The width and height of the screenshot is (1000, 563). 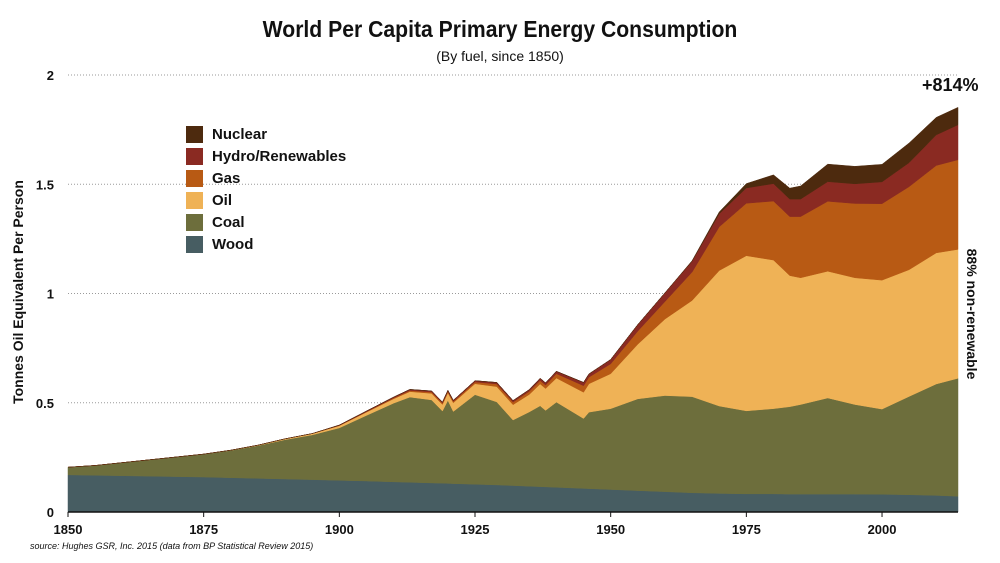 What do you see at coordinates (222, 200) in the screenshot?
I see `legend-label: Oil` at bounding box center [222, 200].